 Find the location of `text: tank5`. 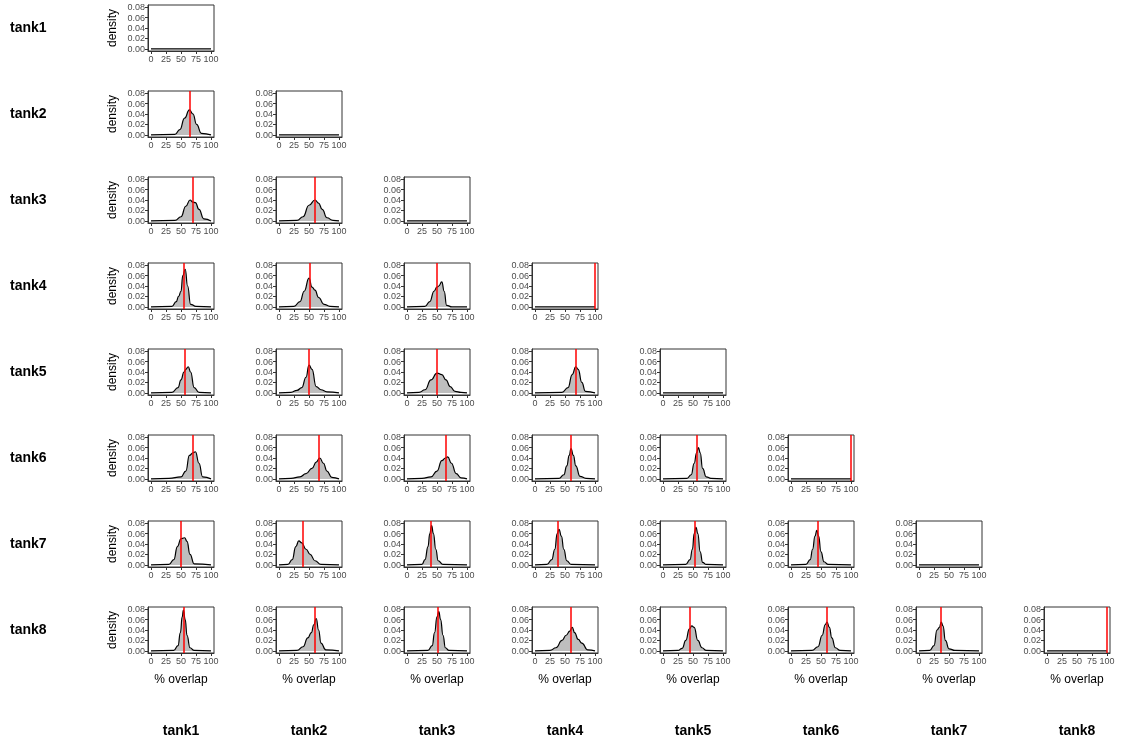

text: tank5 is located at coordinates (693, 730).